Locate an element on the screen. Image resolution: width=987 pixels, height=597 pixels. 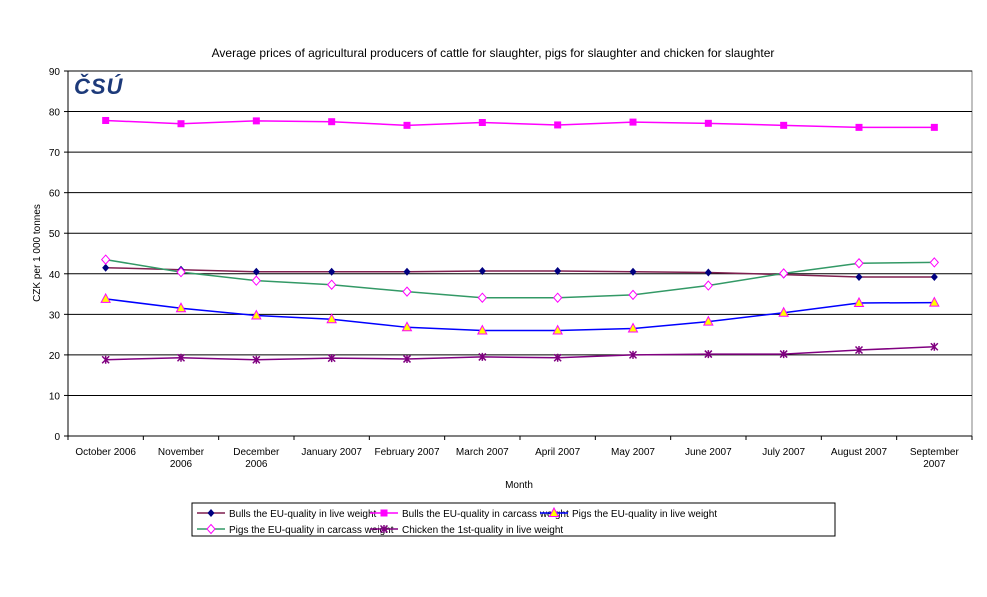
y-tick-label: 30 is located at coordinates (55, 315).